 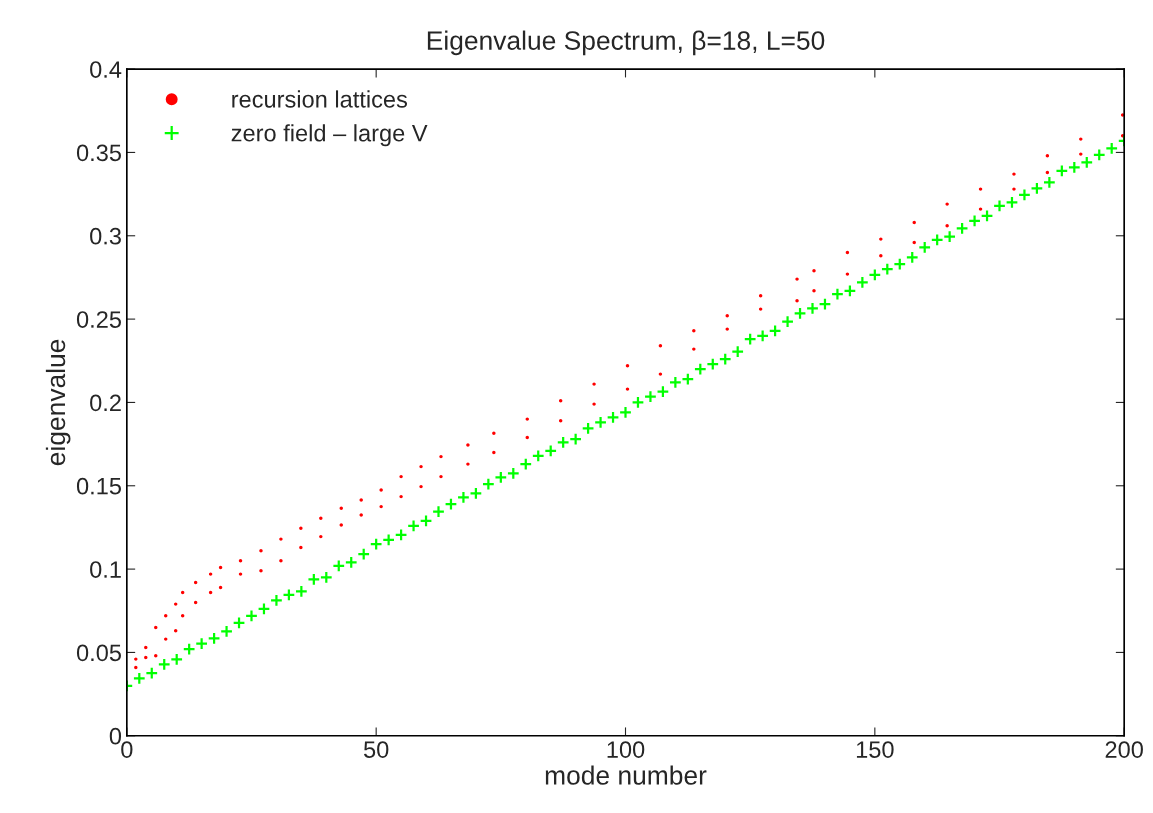 What do you see at coordinates (376, 749) in the screenshot?
I see `x-tick-label: 50` at bounding box center [376, 749].